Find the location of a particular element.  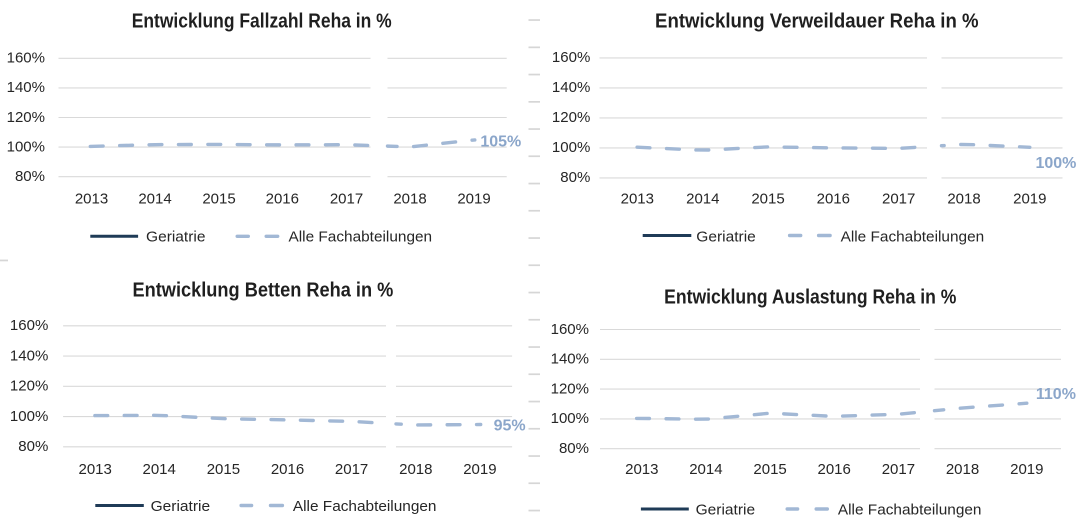

svg-text:Entwicklung Verweildauer Reha: Entwicklung Verweildauer Reha in % is located at coordinates (817, 22).